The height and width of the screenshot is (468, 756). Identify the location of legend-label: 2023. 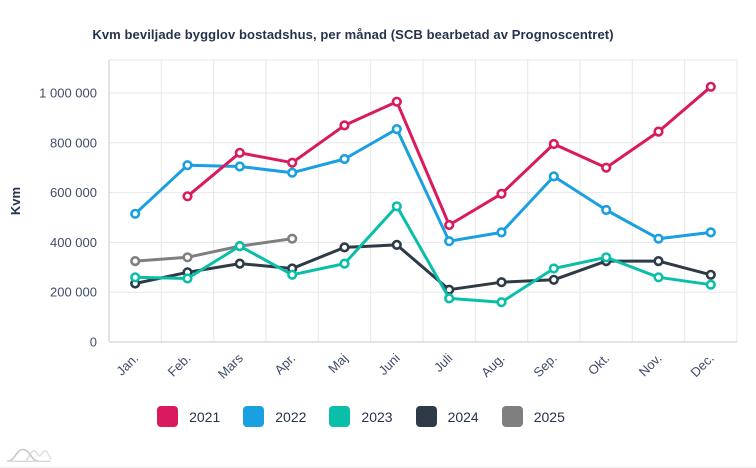
(377, 416).